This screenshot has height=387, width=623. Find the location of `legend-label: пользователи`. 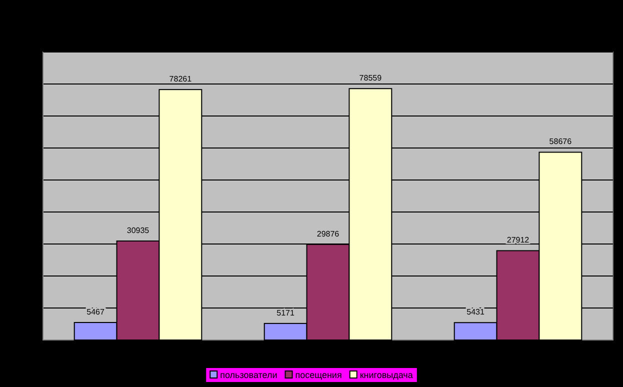

legend-label: пользователи is located at coordinates (249, 375).